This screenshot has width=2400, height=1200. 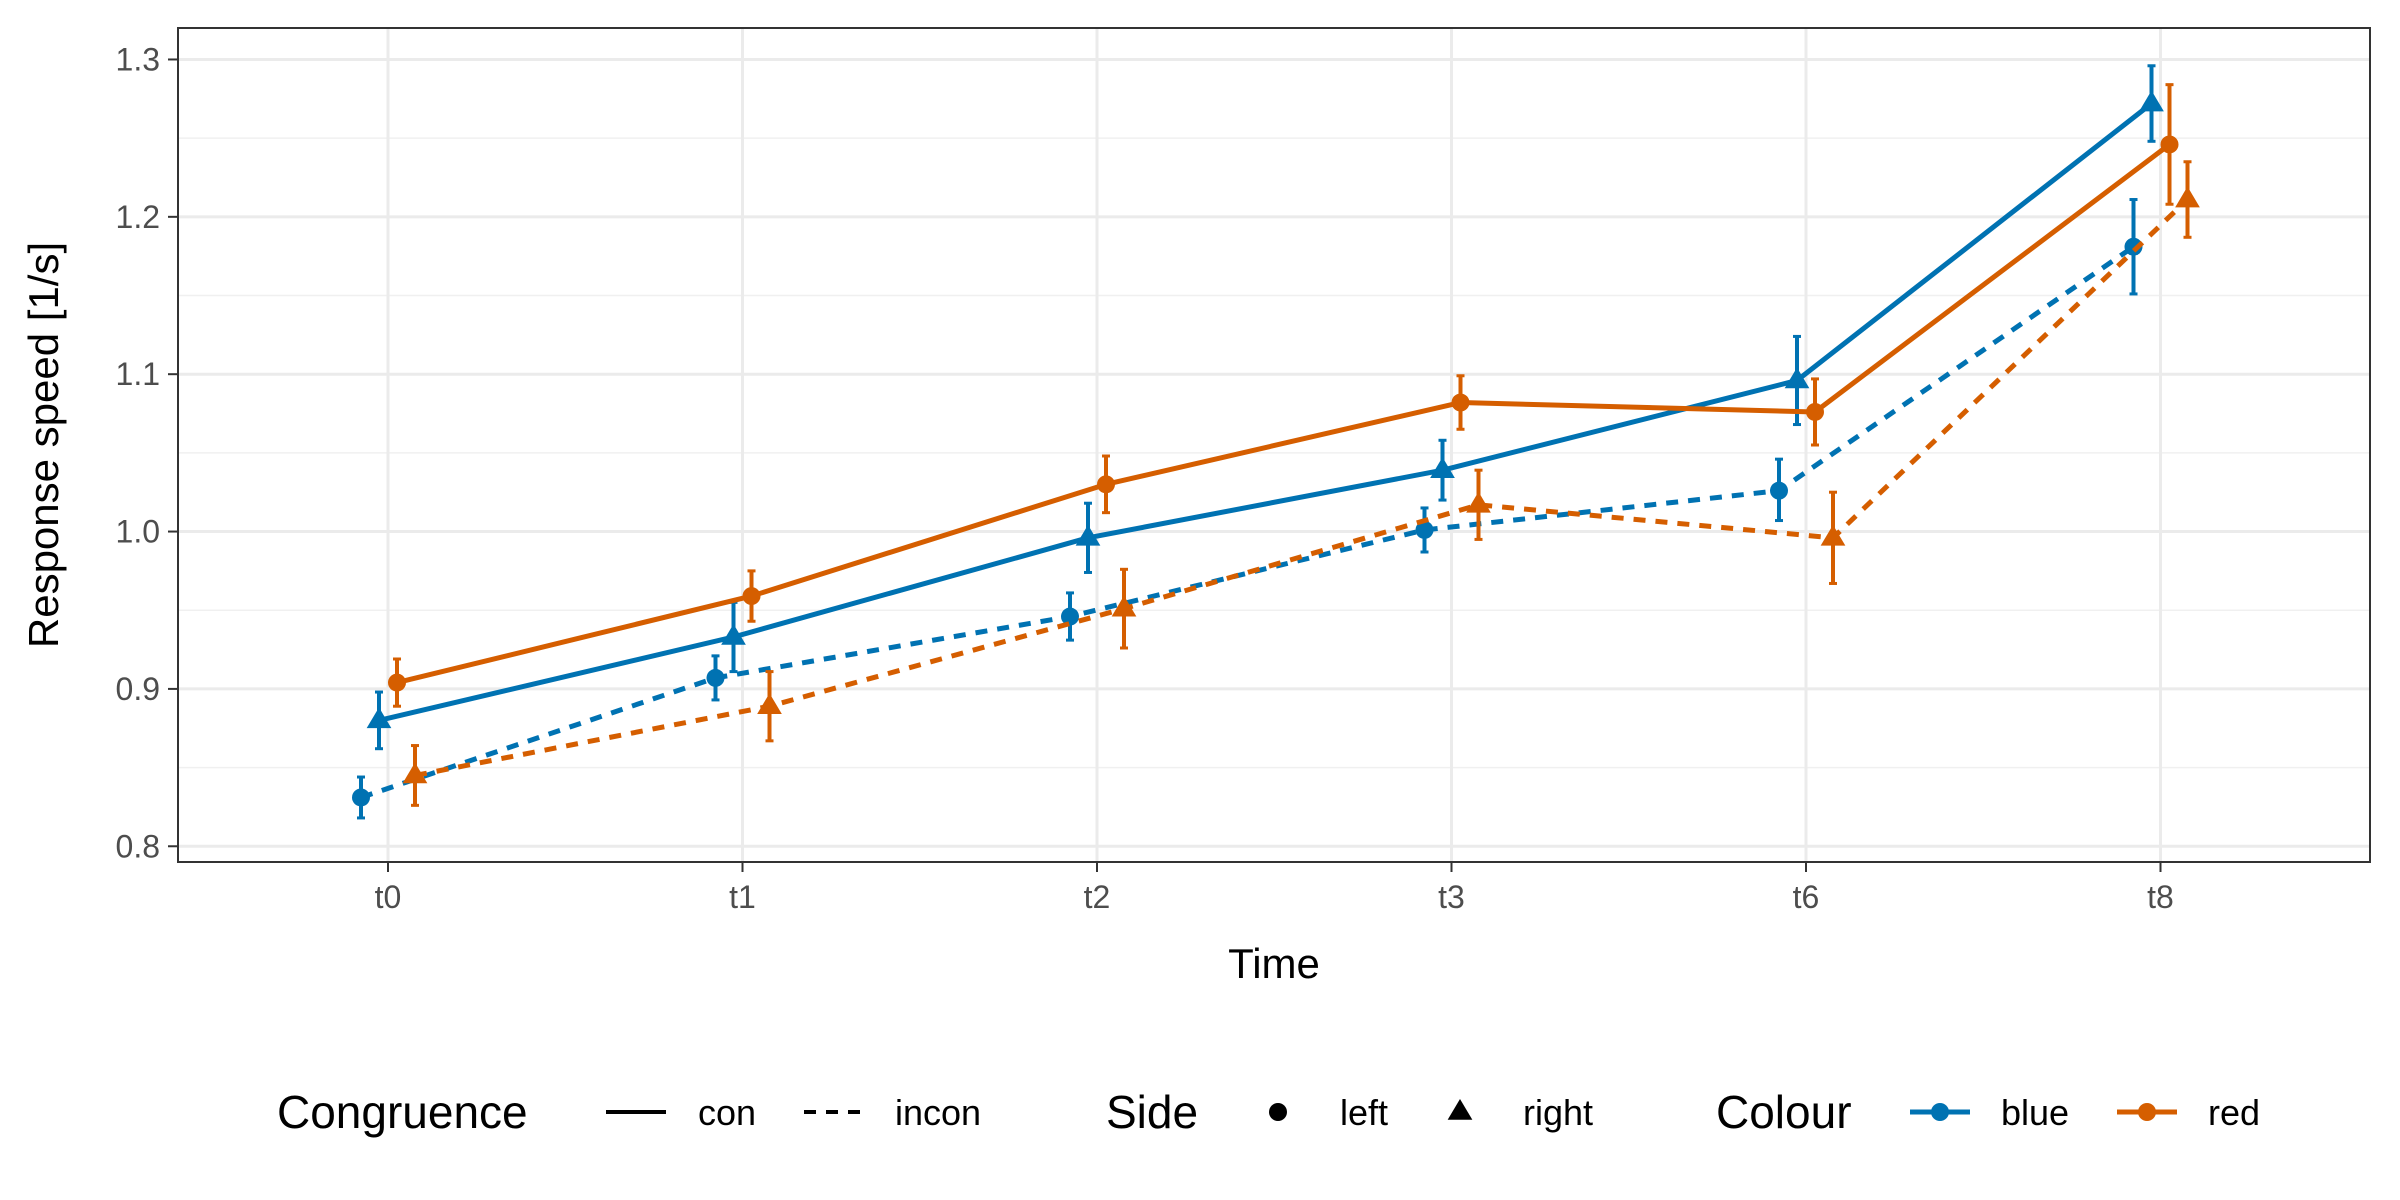 What do you see at coordinates (1558, 1112) in the screenshot?
I see `legend-label-right: right` at bounding box center [1558, 1112].